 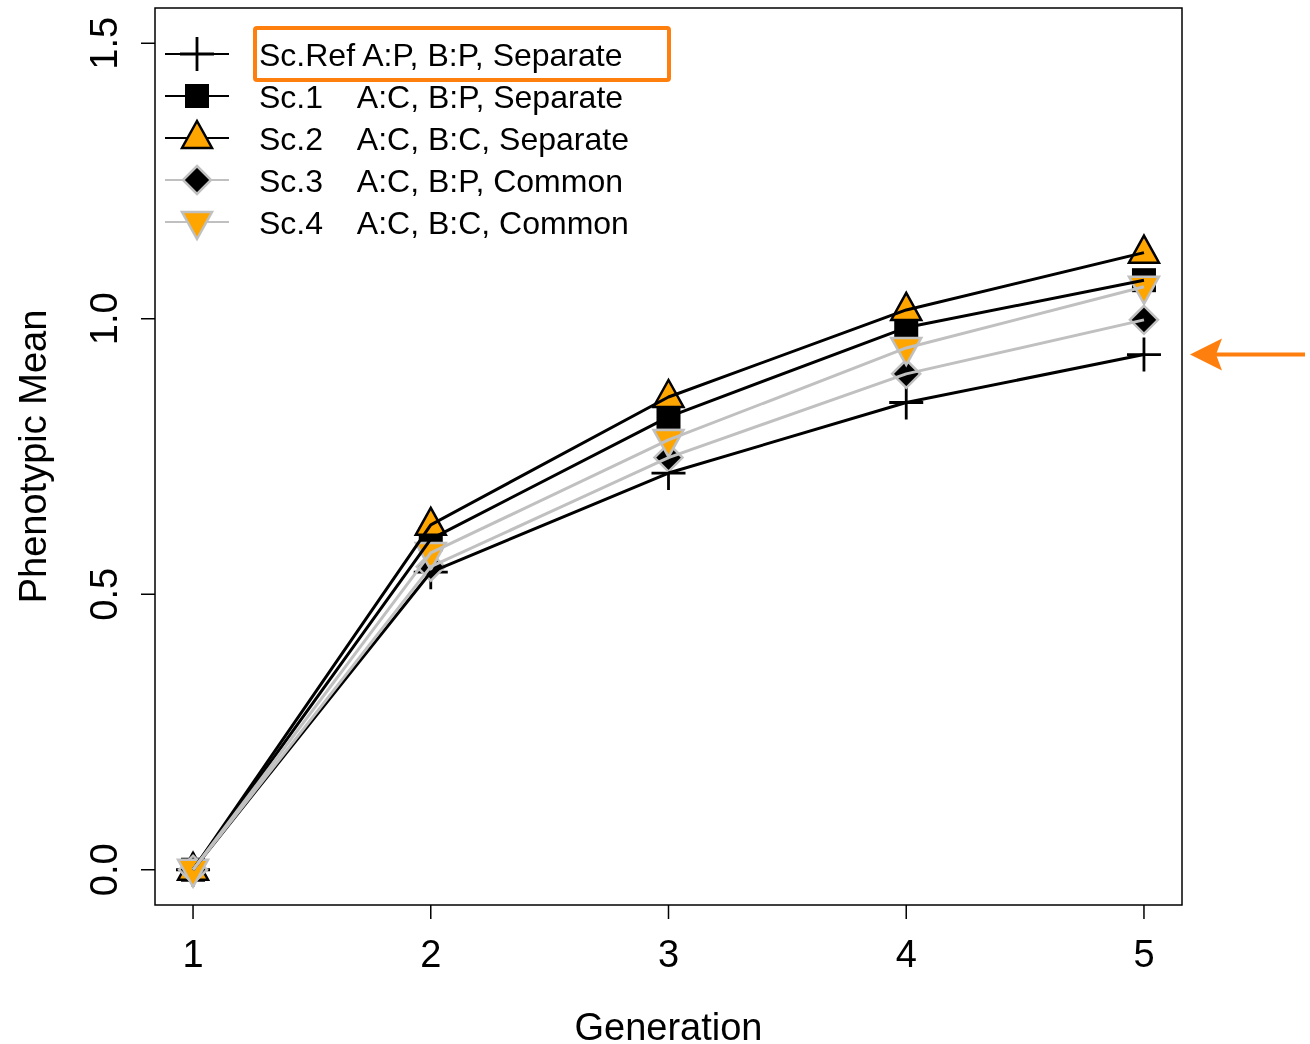 What do you see at coordinates (441, 97) in the screenshot?
I see `legend-label: Sc.1 A:C, B:P, Separate` at bounding box center [441, 97].